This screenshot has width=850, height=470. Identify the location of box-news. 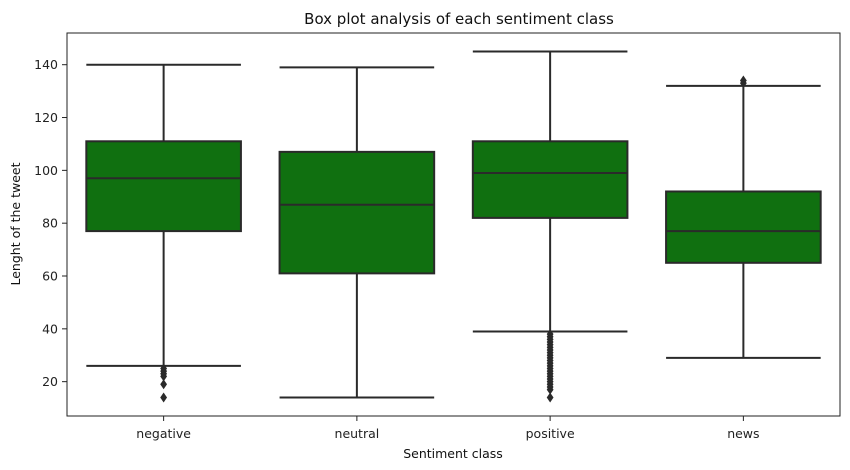
(743, 217).